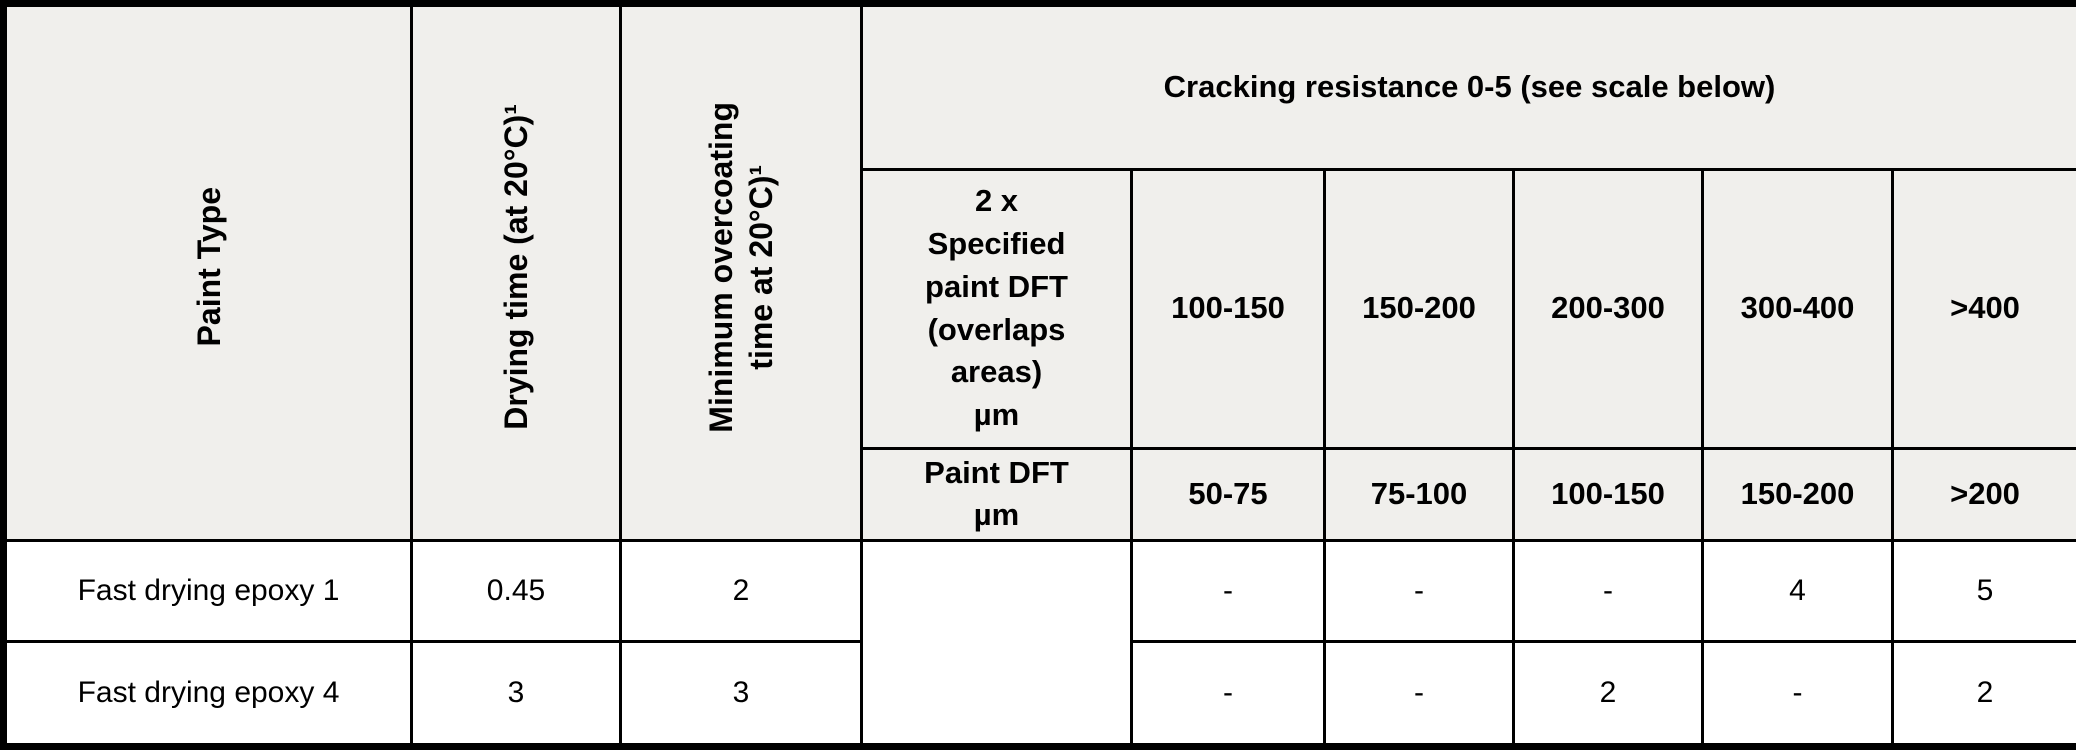 The height and width of the screenshot is (750, 2076). I want to click on col-header-drying-time: Drying time (at 20°C)¹, so click(516, 272).